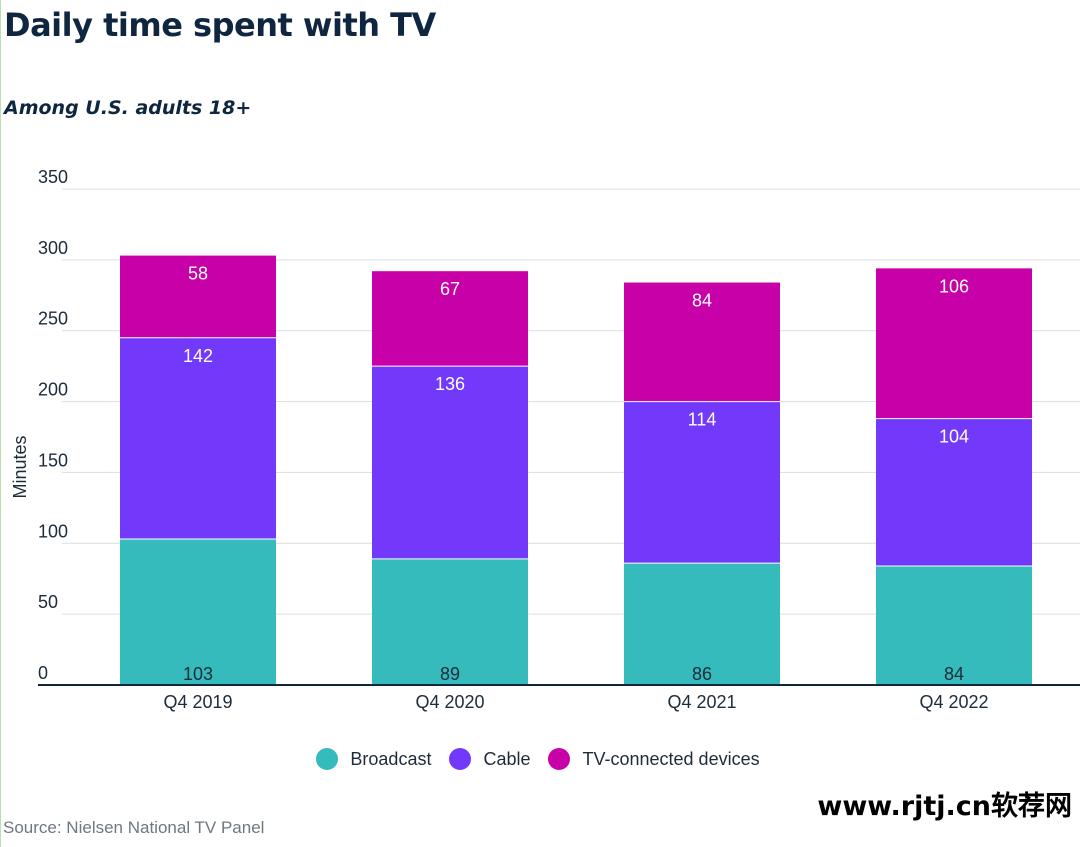 The height and width of the screenshot is (847, 1080). What do you see at coordinates (53, 248) in the screenshot?
I see `y-tick-label-300: 300` at bounding box center [53, 248].